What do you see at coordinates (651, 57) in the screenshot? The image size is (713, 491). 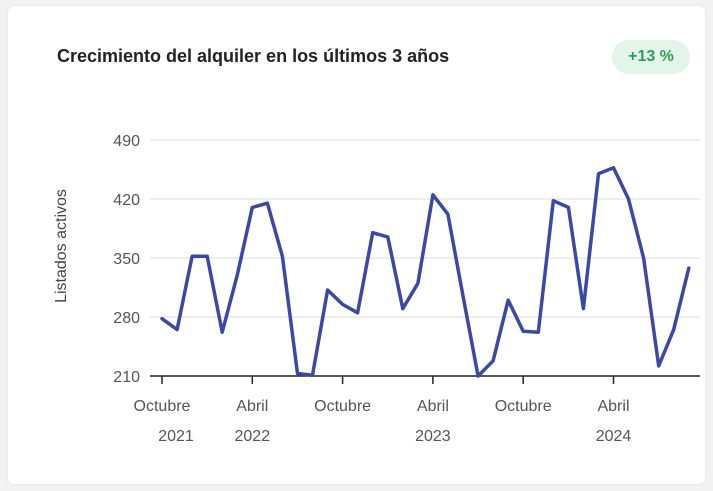 I see `growth-badge: +13 %` at bounding box center [651, 57].